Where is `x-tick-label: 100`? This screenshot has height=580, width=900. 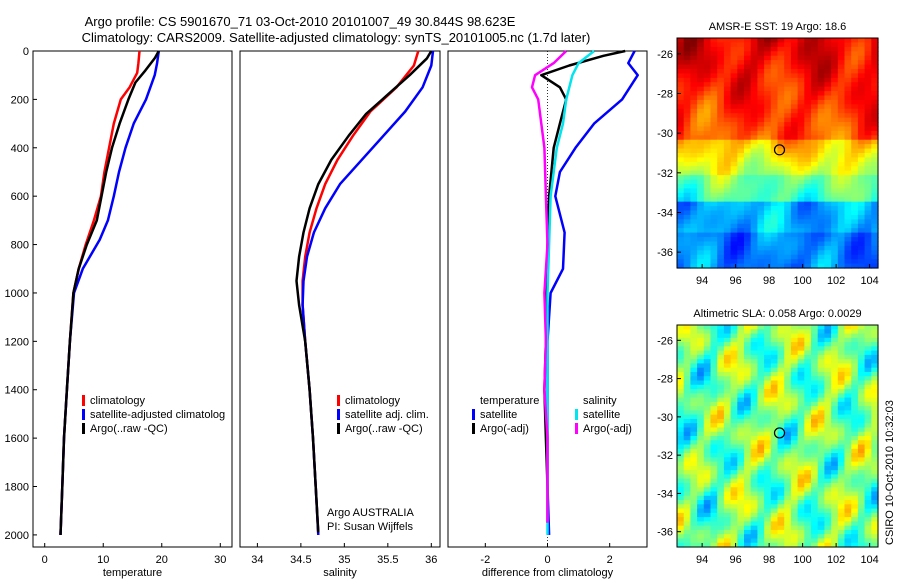 x-tick-label: 100 is located at coordinates (802, 560).